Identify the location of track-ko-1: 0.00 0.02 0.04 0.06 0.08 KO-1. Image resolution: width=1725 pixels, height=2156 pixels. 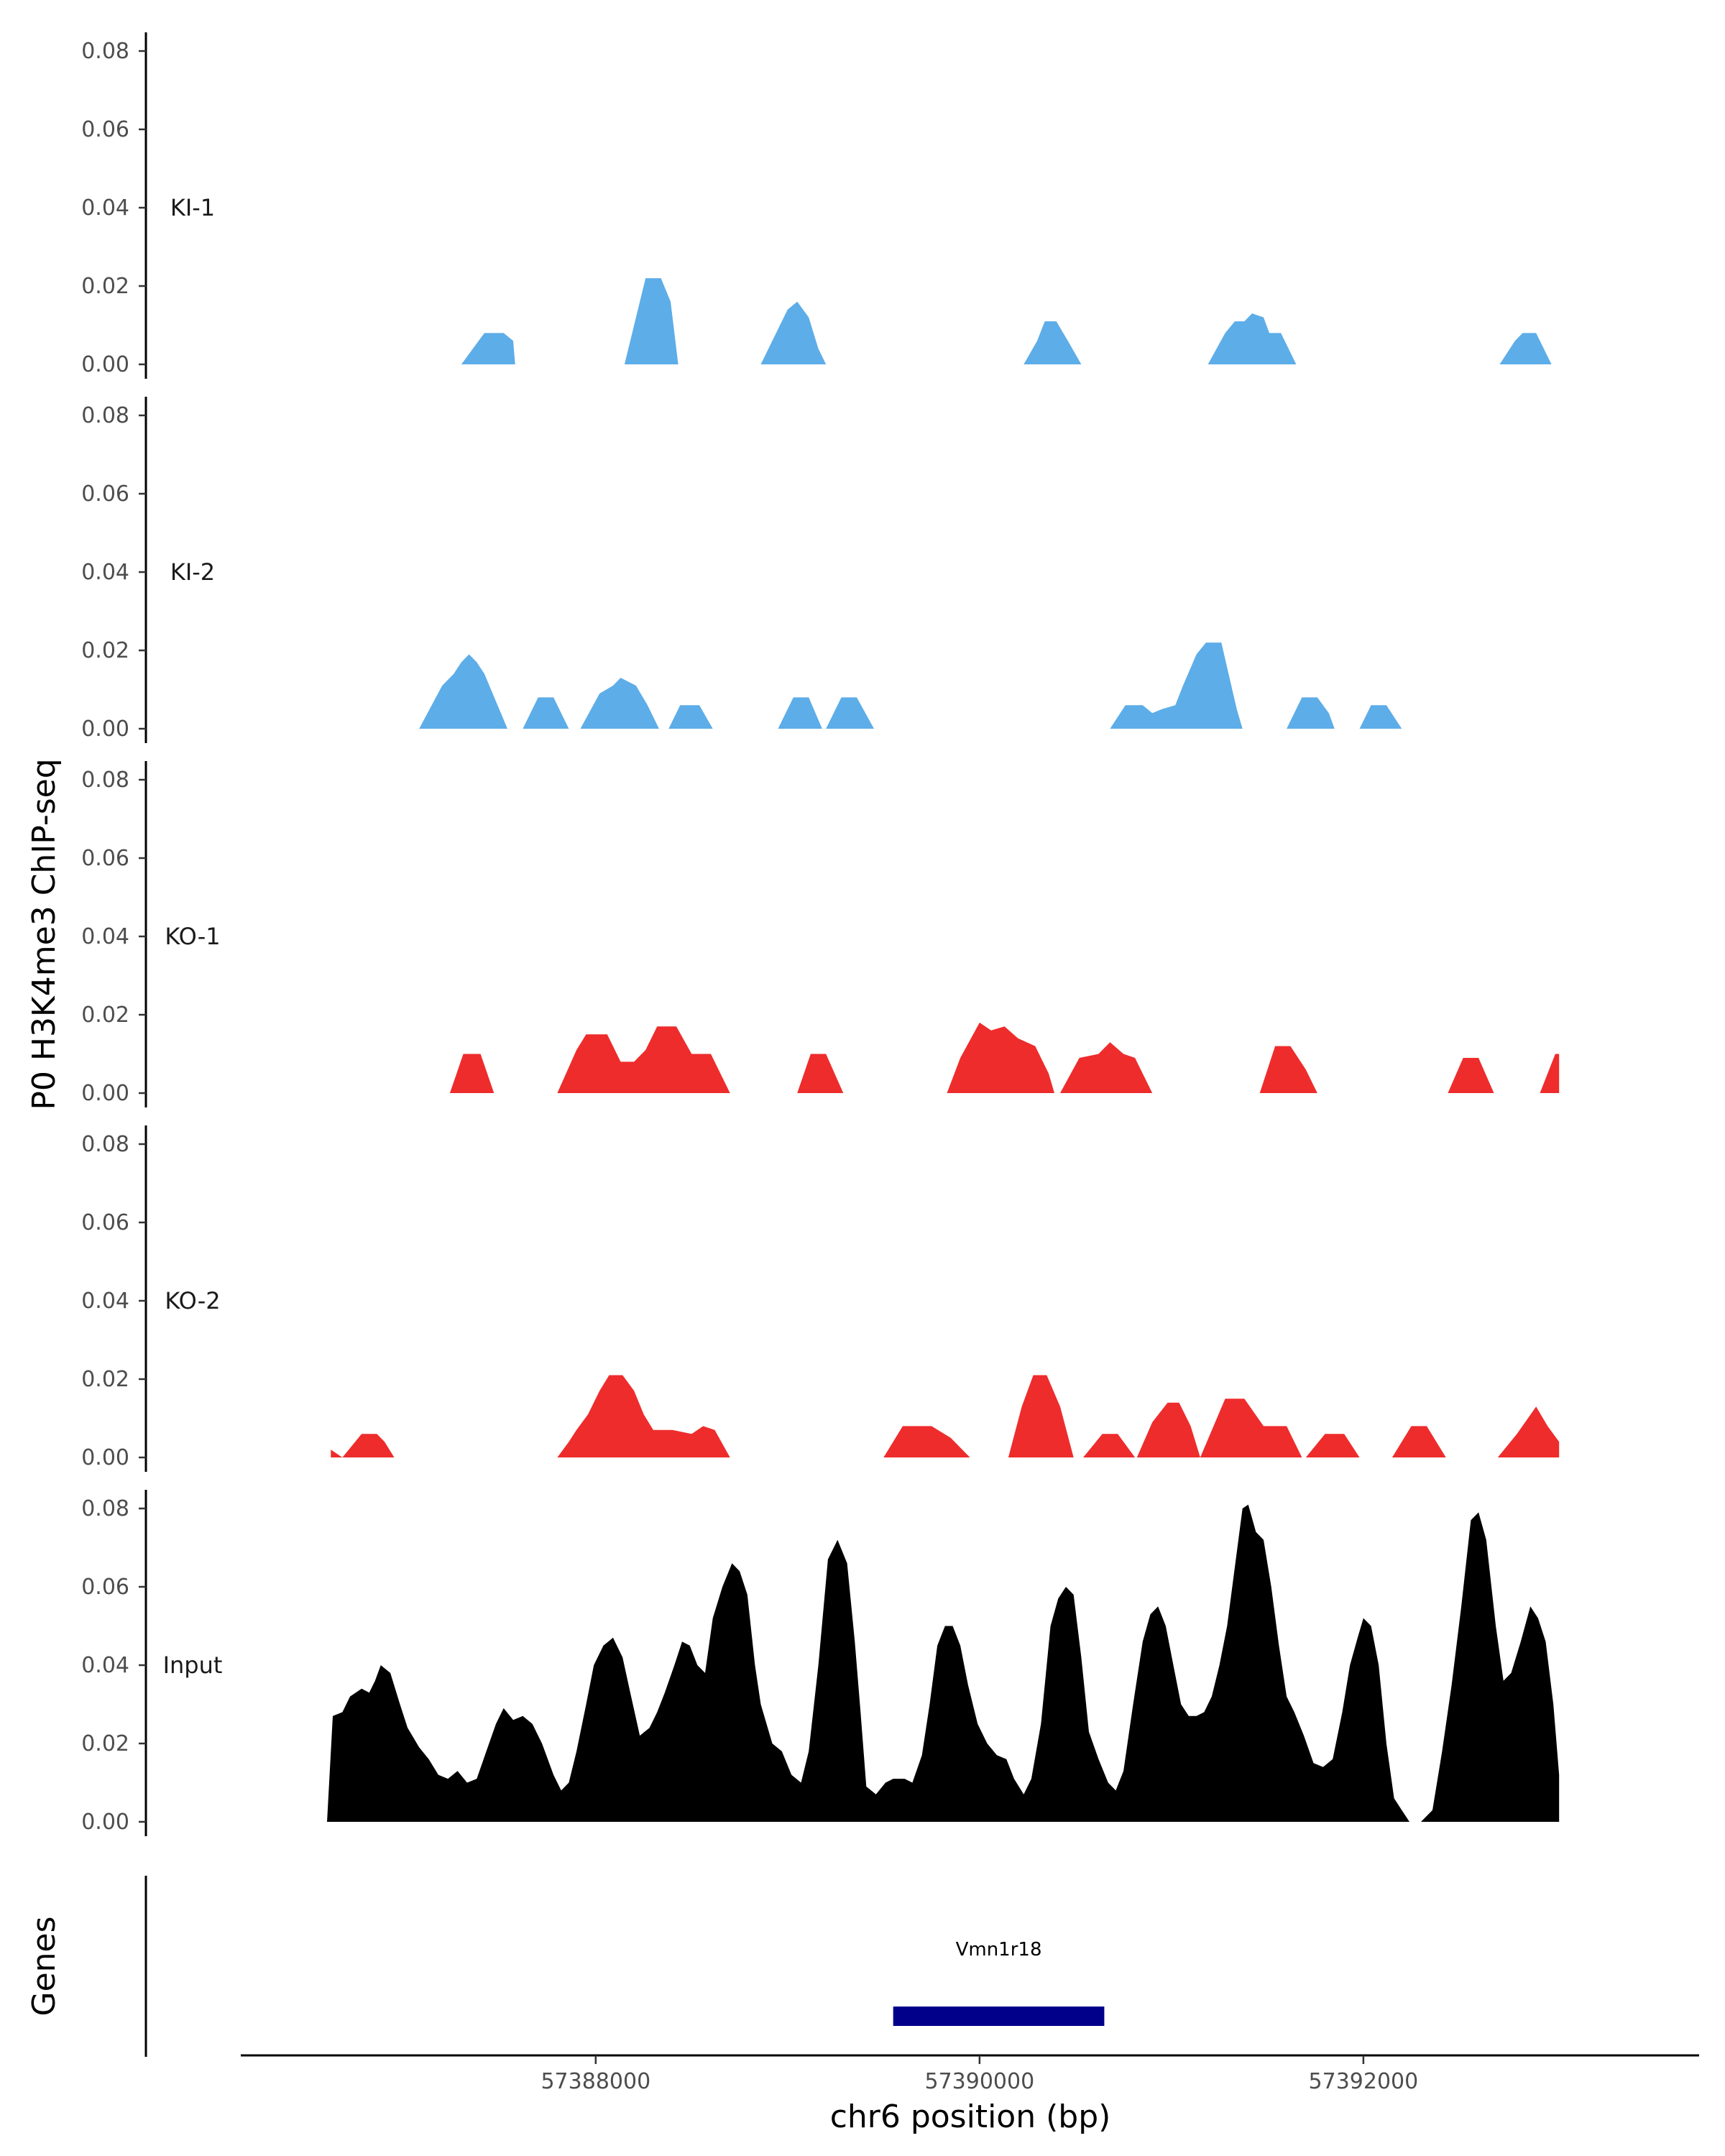
(820, 934).